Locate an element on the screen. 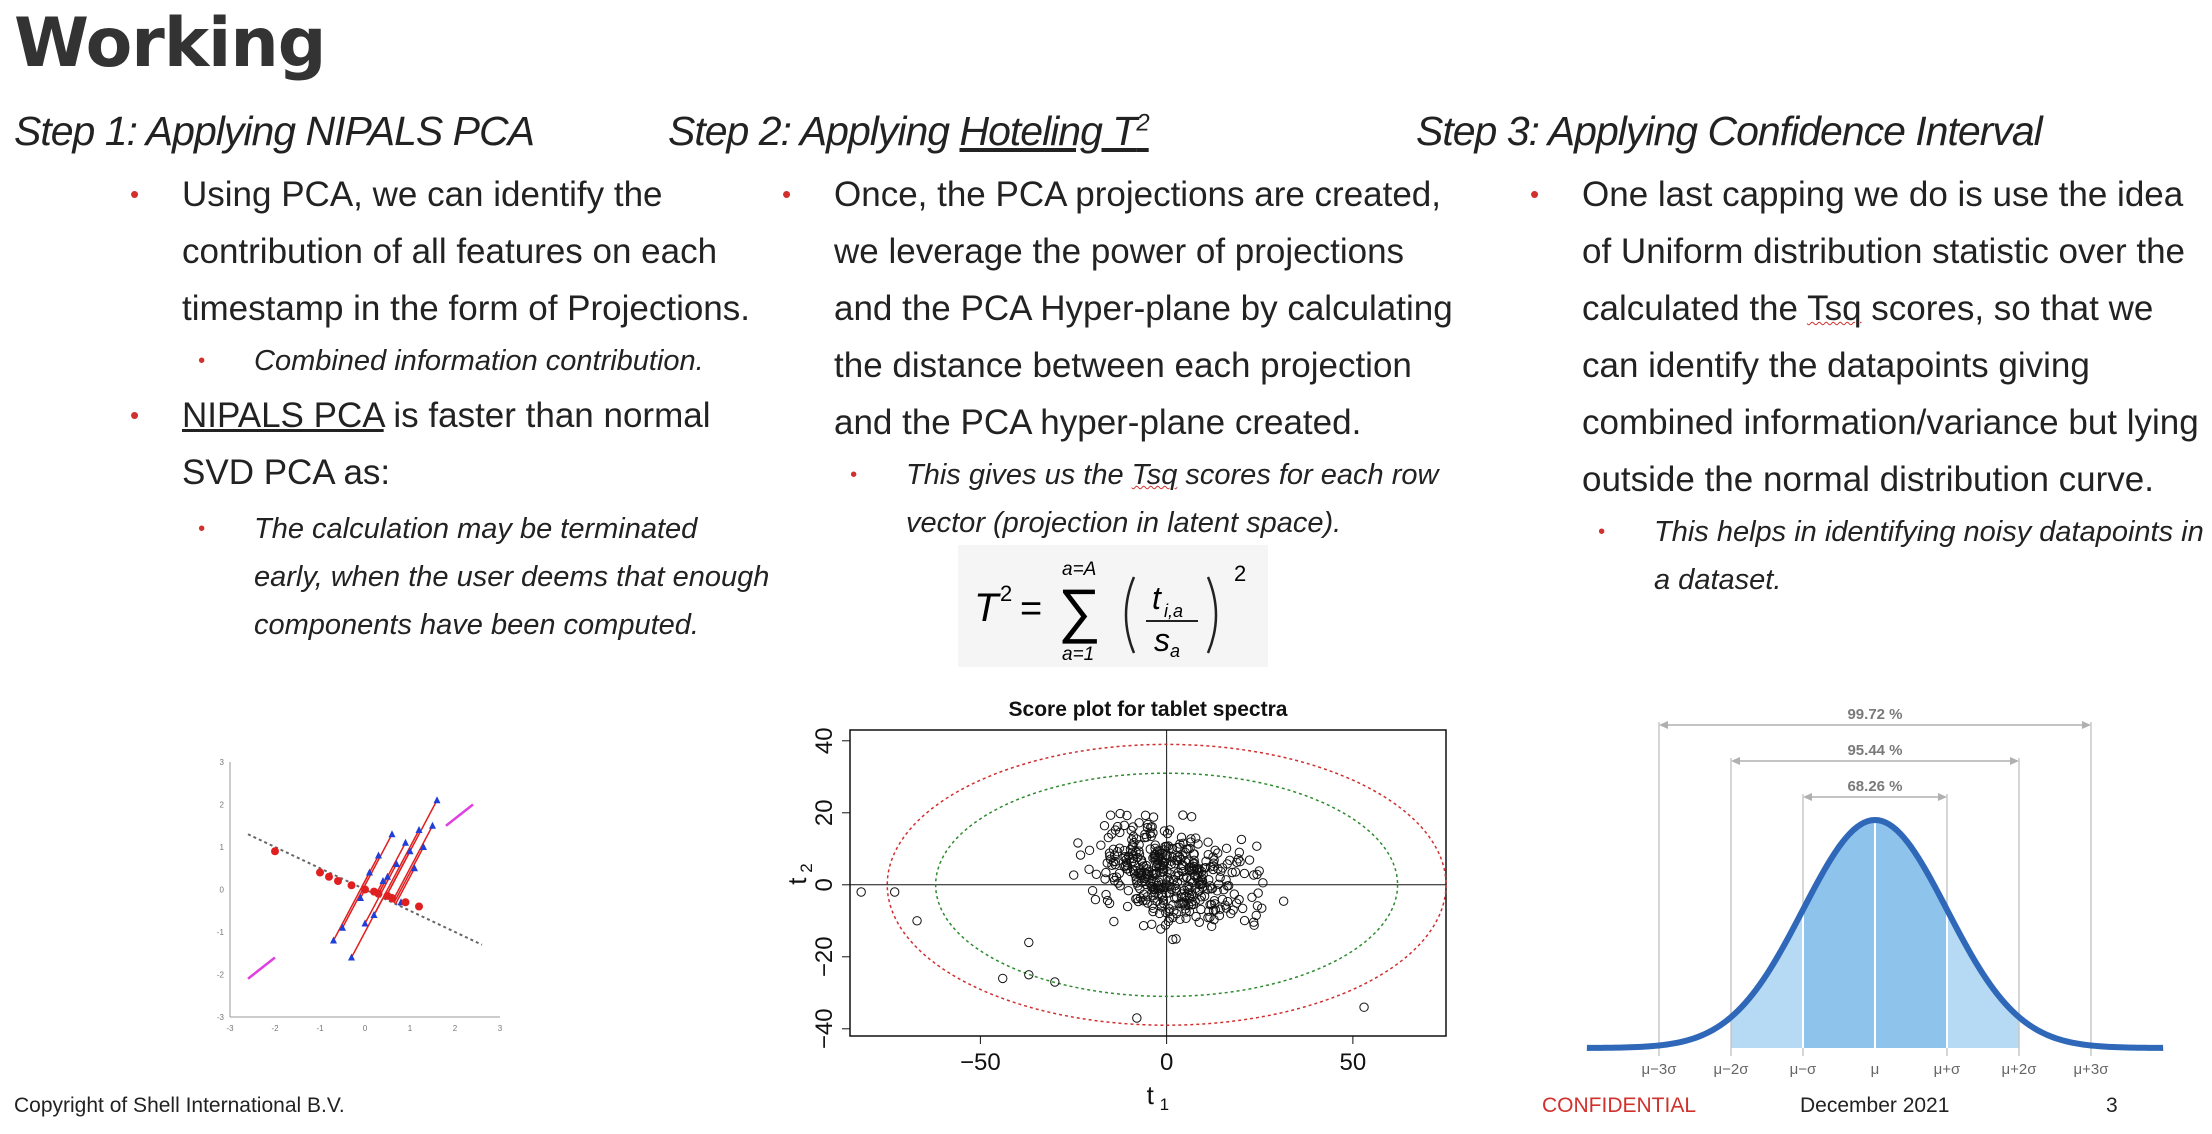  formula-lhs: T is located at coordinates (987, 608).